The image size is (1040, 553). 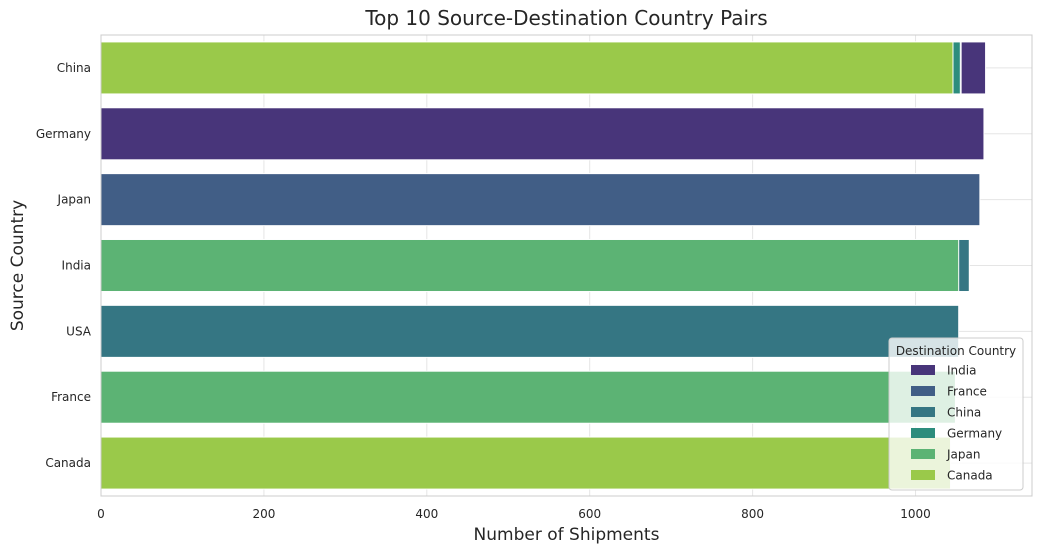 I want to click on chart-title: Top 10 Source-Destination Country Pairs, so click(x=565, y=18).